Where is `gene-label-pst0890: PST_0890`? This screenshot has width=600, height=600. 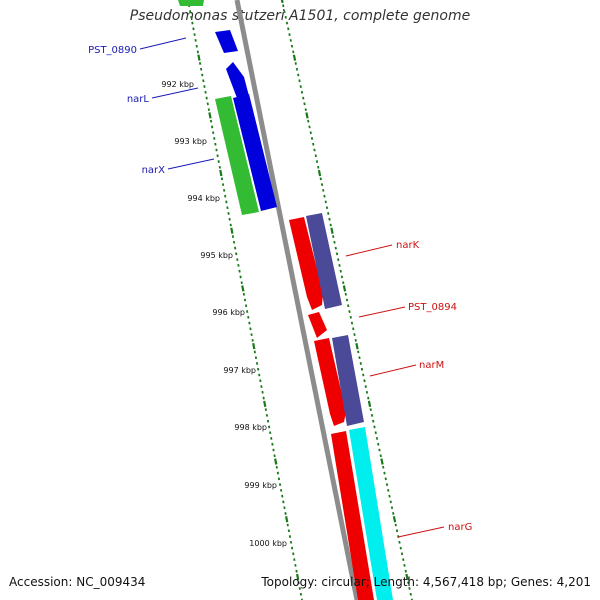 gene-label-pst0890: PST_0890 is located at coordinates (112, 50).